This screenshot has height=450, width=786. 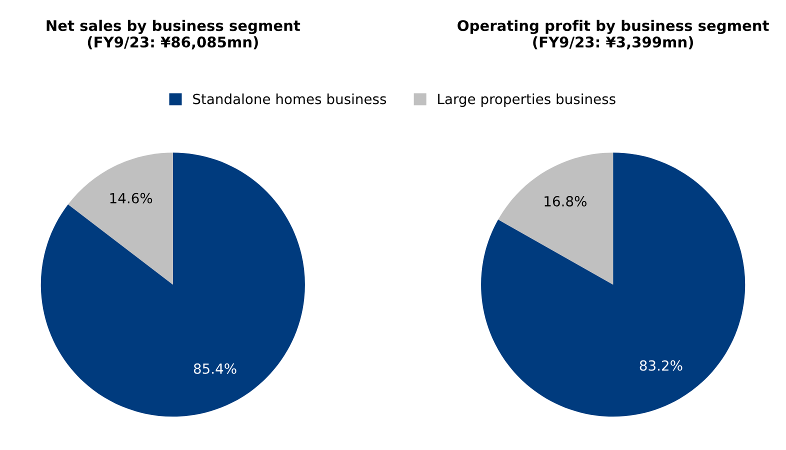 What do you see at coordinates (565, 201) in the screenshot?
I see `data-label: 16.8%` at bounding box center [565, 201].